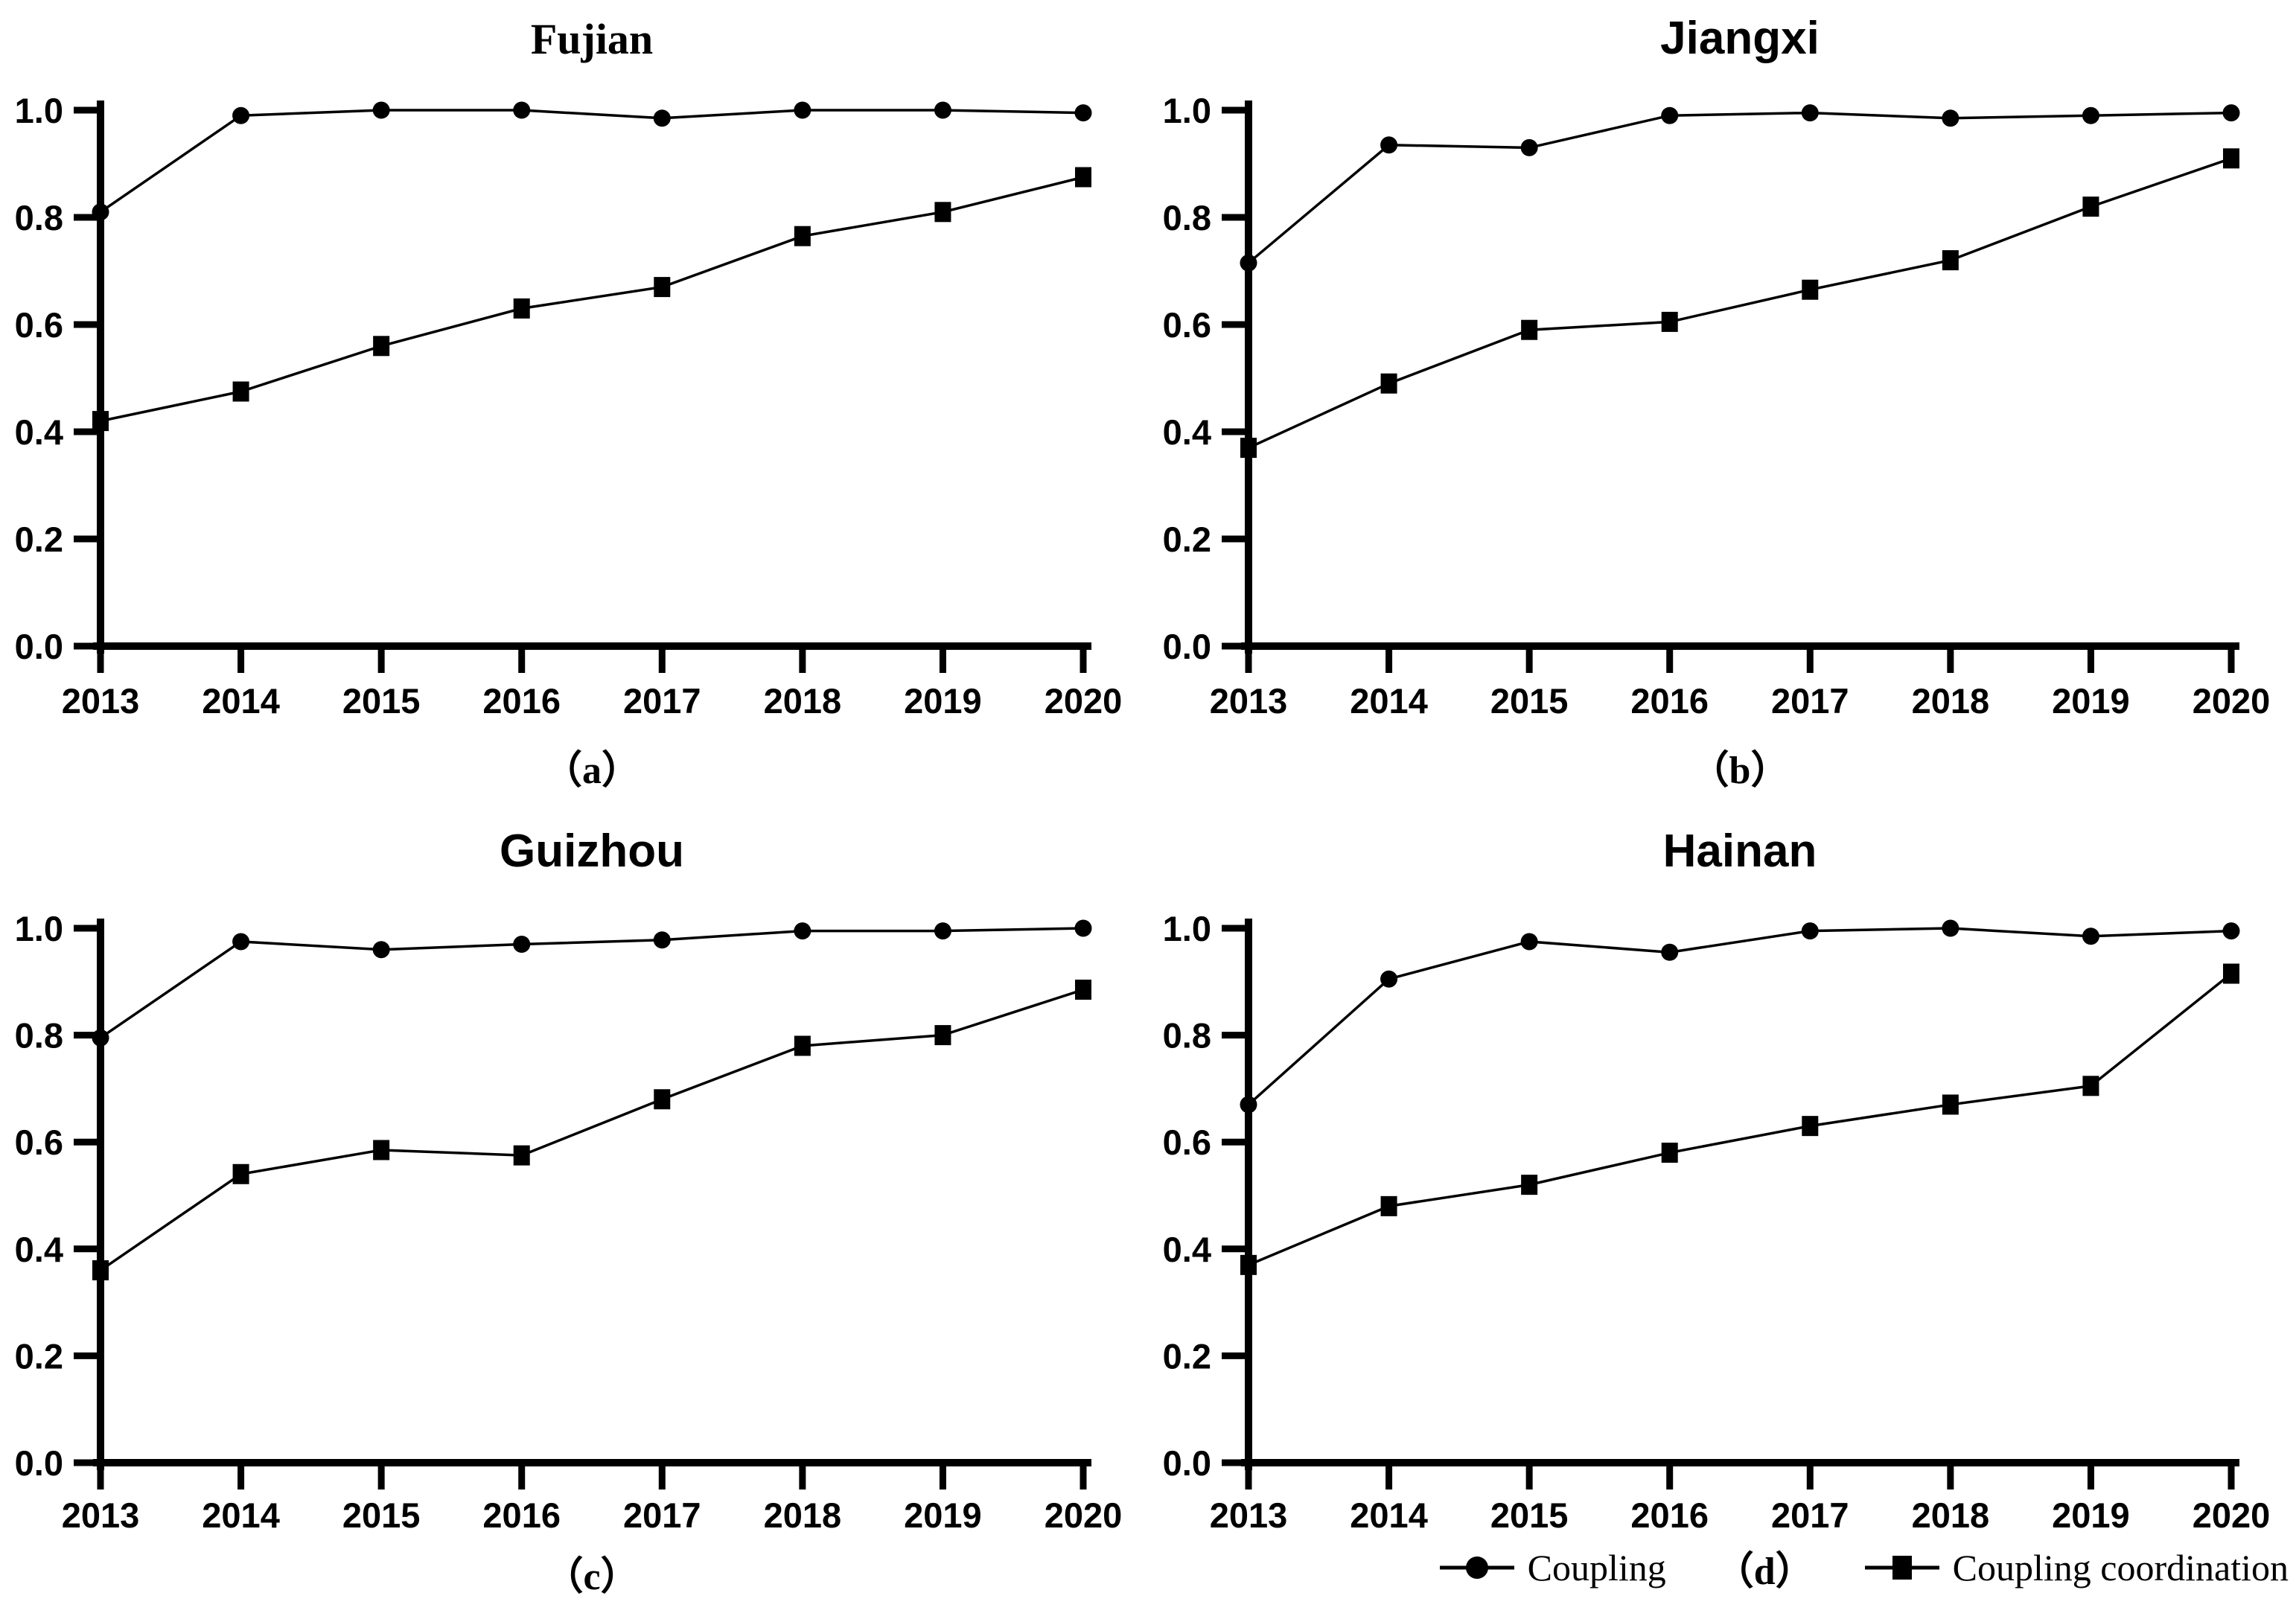 This screenshot has width=2296, height=1622. I want to click on legend: Coupling （d） Coupling coordination, so click(1863, 1567).